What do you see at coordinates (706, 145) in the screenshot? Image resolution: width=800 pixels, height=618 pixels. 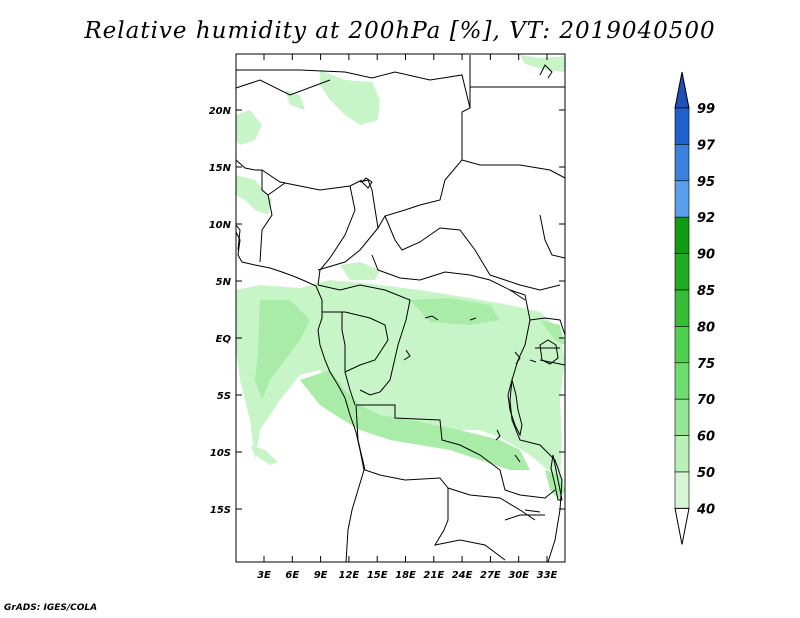 I see `colorbar-label: 97` at bounding box center [706, 145].